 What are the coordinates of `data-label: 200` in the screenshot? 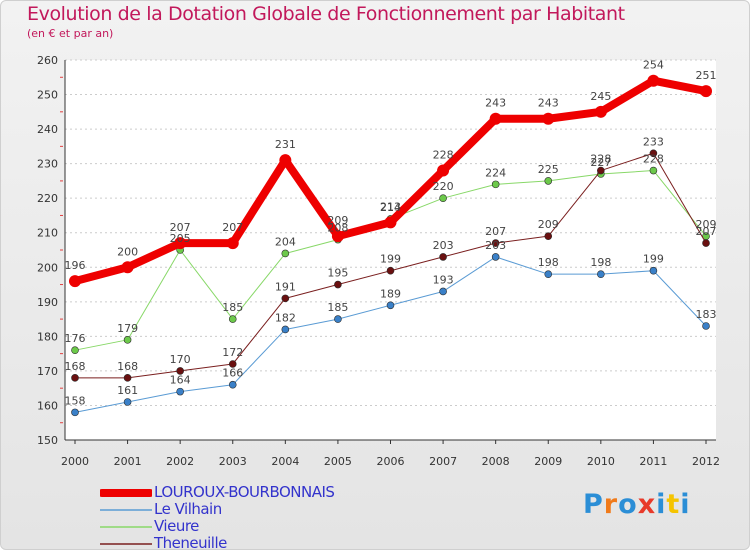 It's located at (127, 251).